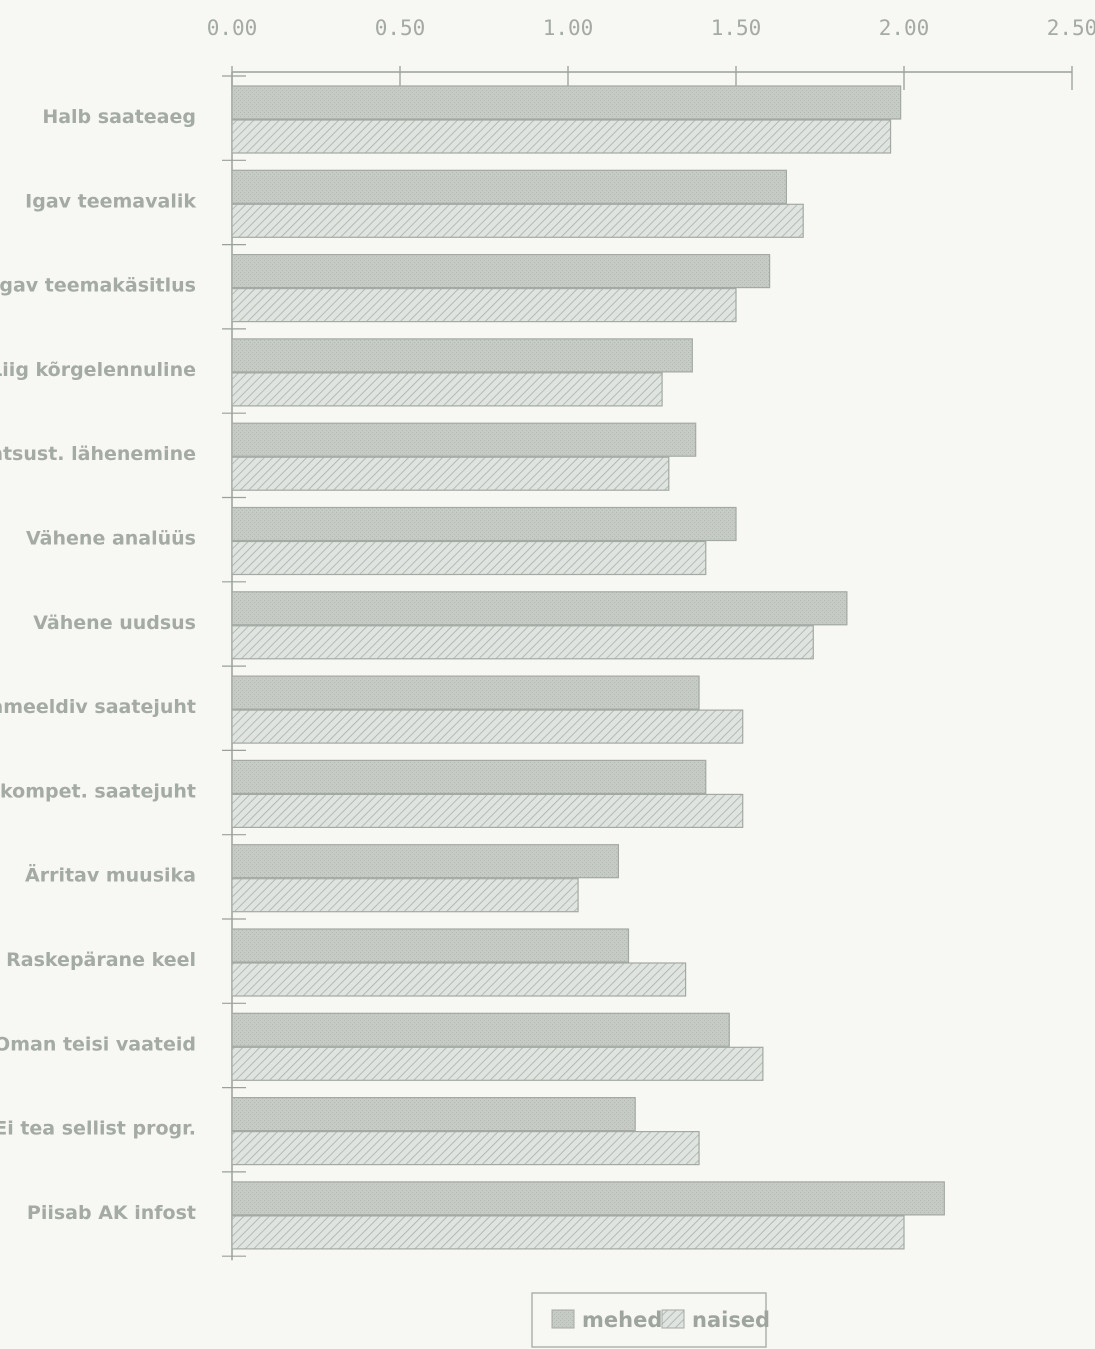 The image size is (1095, 1349). What do you see at coordinates (731, 1320) in the screenshot?
I see `legend-label-naised: naised` at bounding box center [731, 1320].